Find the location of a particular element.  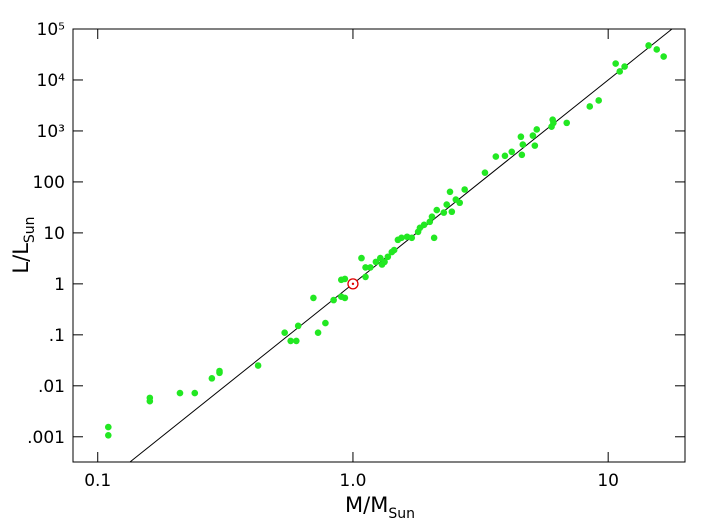

y-tick-label: .001 is located at coordinates (46, 438).